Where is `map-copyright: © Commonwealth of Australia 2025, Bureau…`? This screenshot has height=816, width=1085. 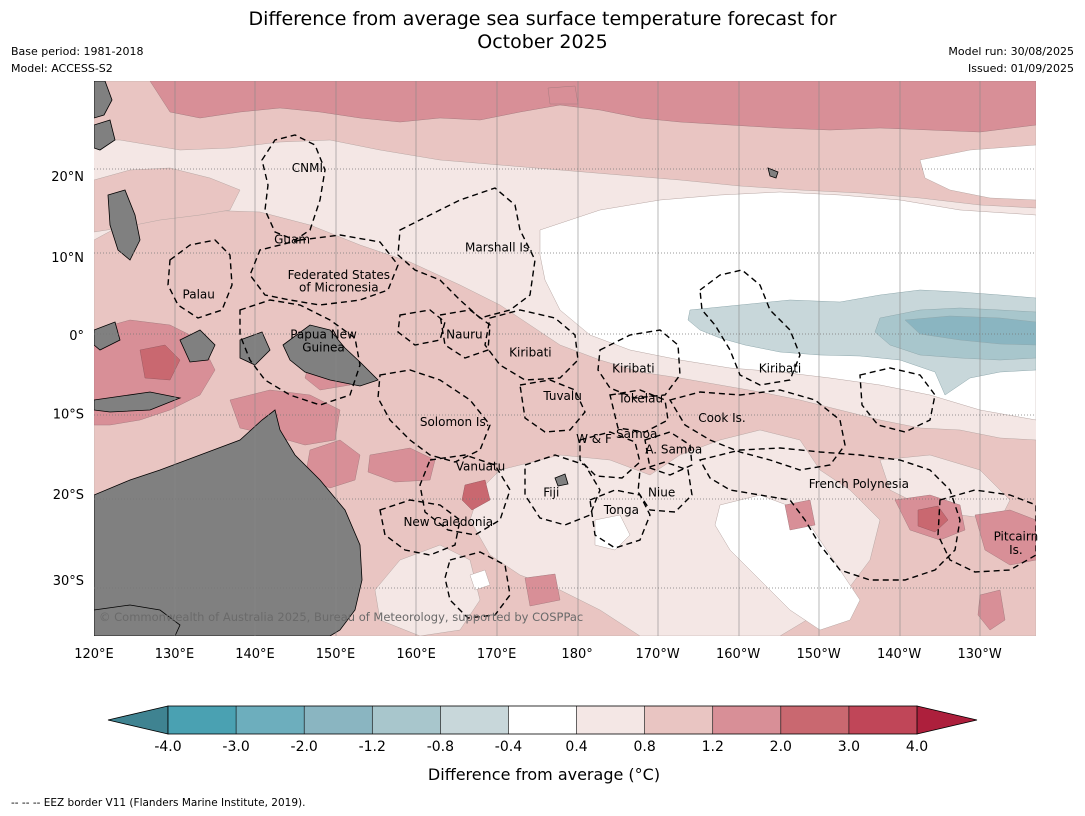
map-copyright: © Commonwealth of Australia 2025, Bureau… is located at coordinates (341, 617).